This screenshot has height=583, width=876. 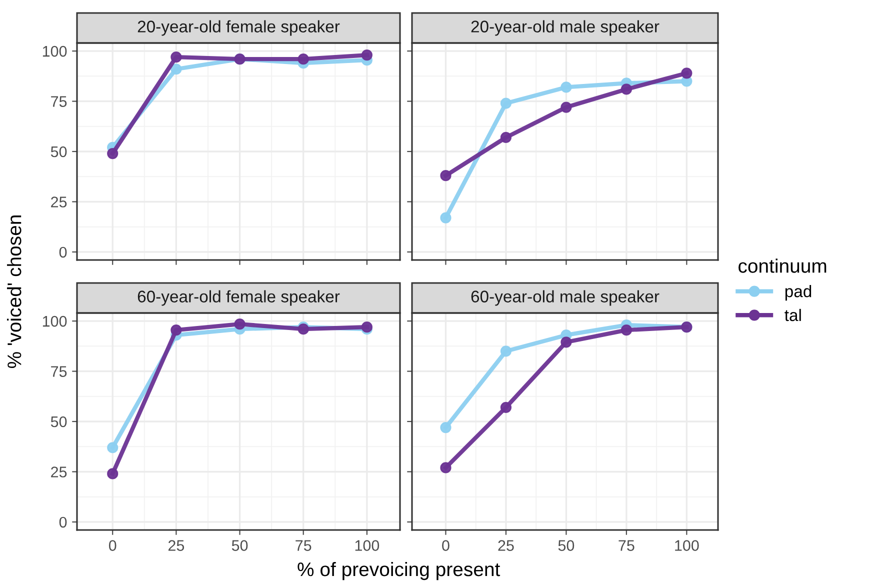 I want to click on chart-title: 20-year-old male speaker, so click(x=565, y=28).